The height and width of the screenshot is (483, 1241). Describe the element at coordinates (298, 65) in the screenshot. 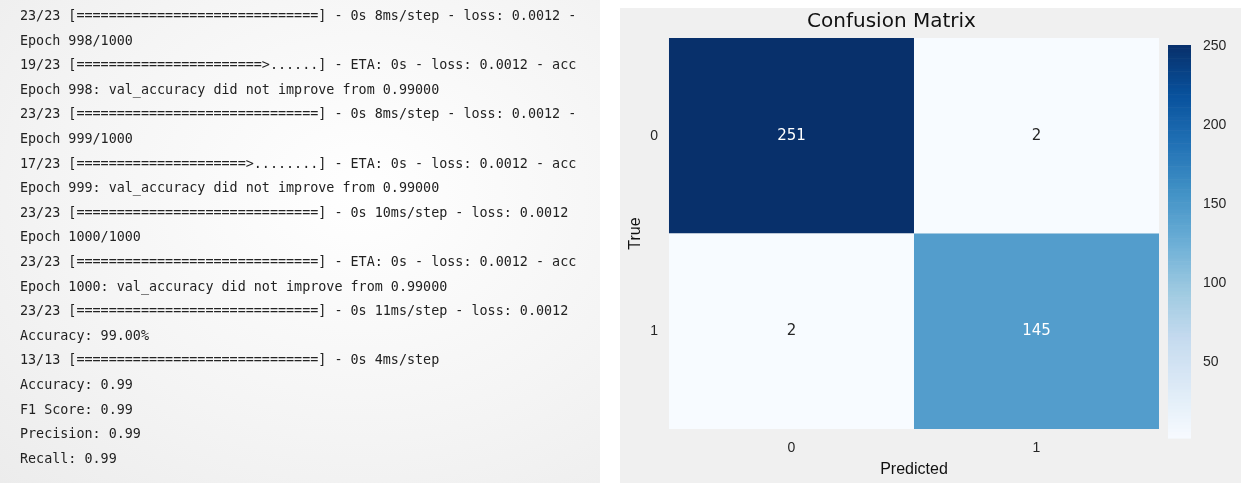

I see `text: 19/23 [=======================>......] - ETA: 0s - loss: 0.0012 - acc` at that location.